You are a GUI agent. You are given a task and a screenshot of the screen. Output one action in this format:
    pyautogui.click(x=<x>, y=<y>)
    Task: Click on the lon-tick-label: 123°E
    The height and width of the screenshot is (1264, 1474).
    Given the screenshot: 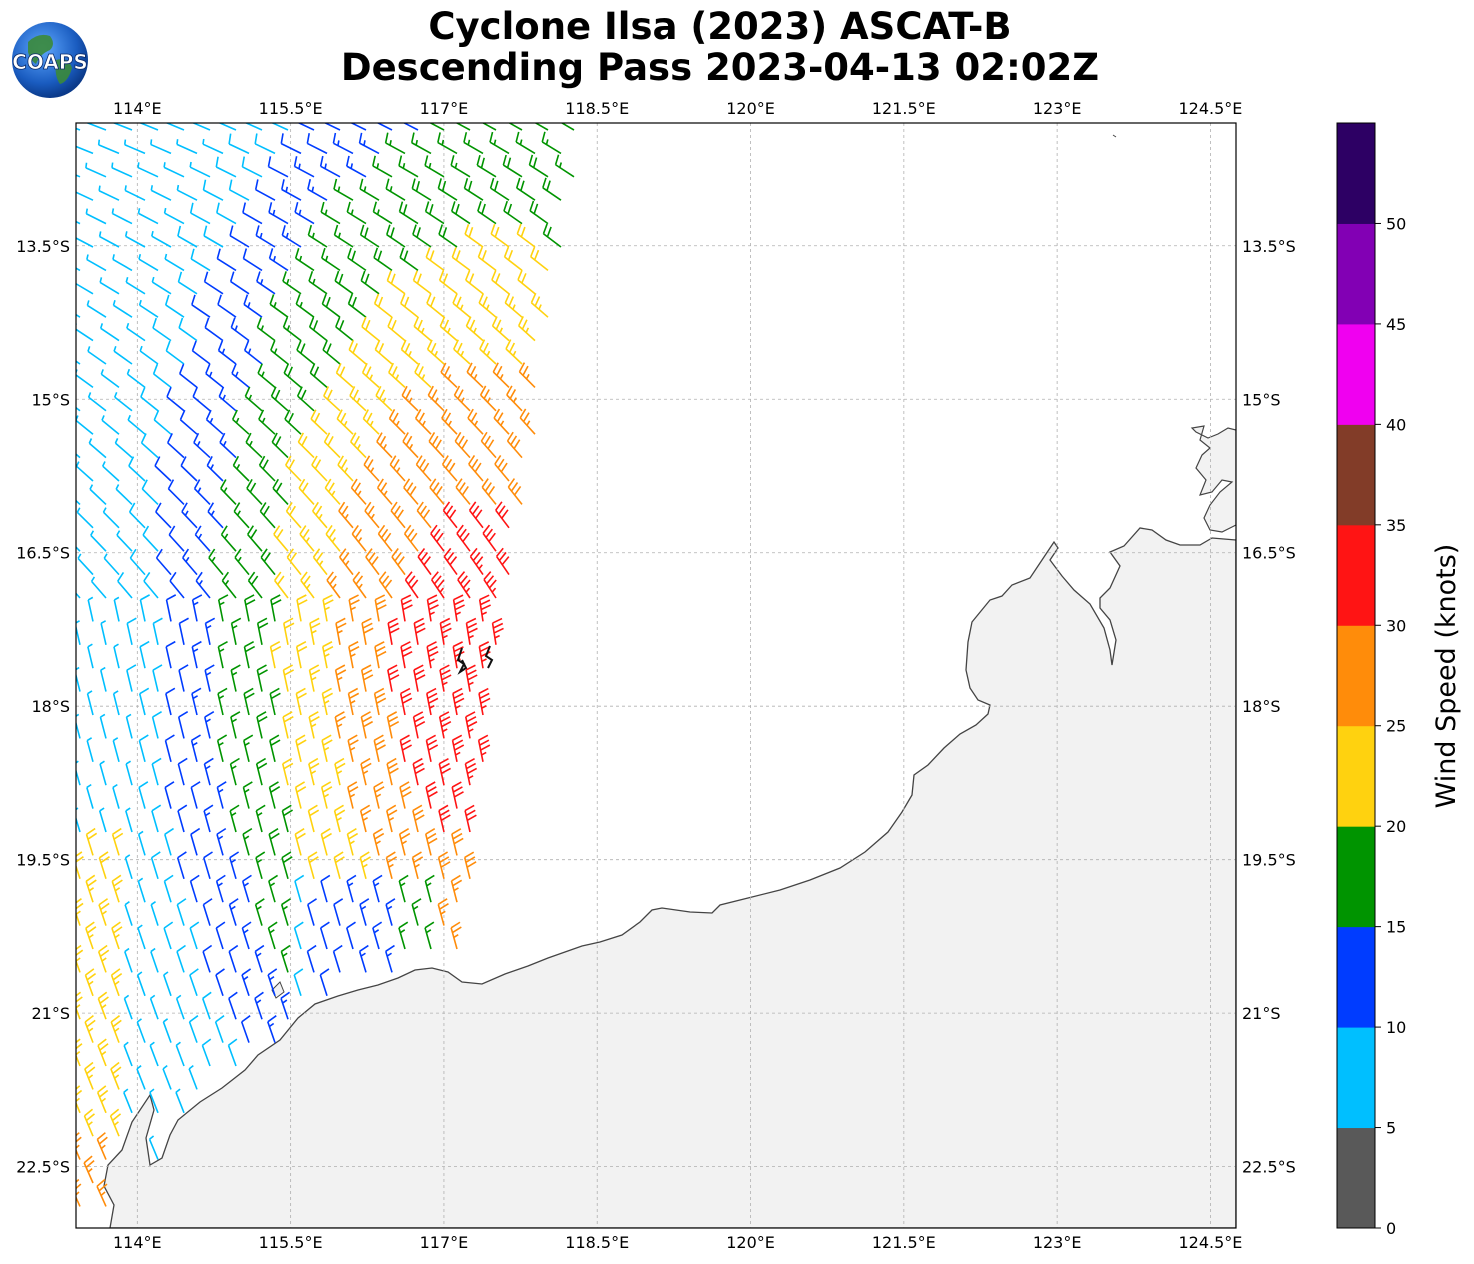 What is the action you would take?
    pyautogui.click(x=1057, y=1242)
    